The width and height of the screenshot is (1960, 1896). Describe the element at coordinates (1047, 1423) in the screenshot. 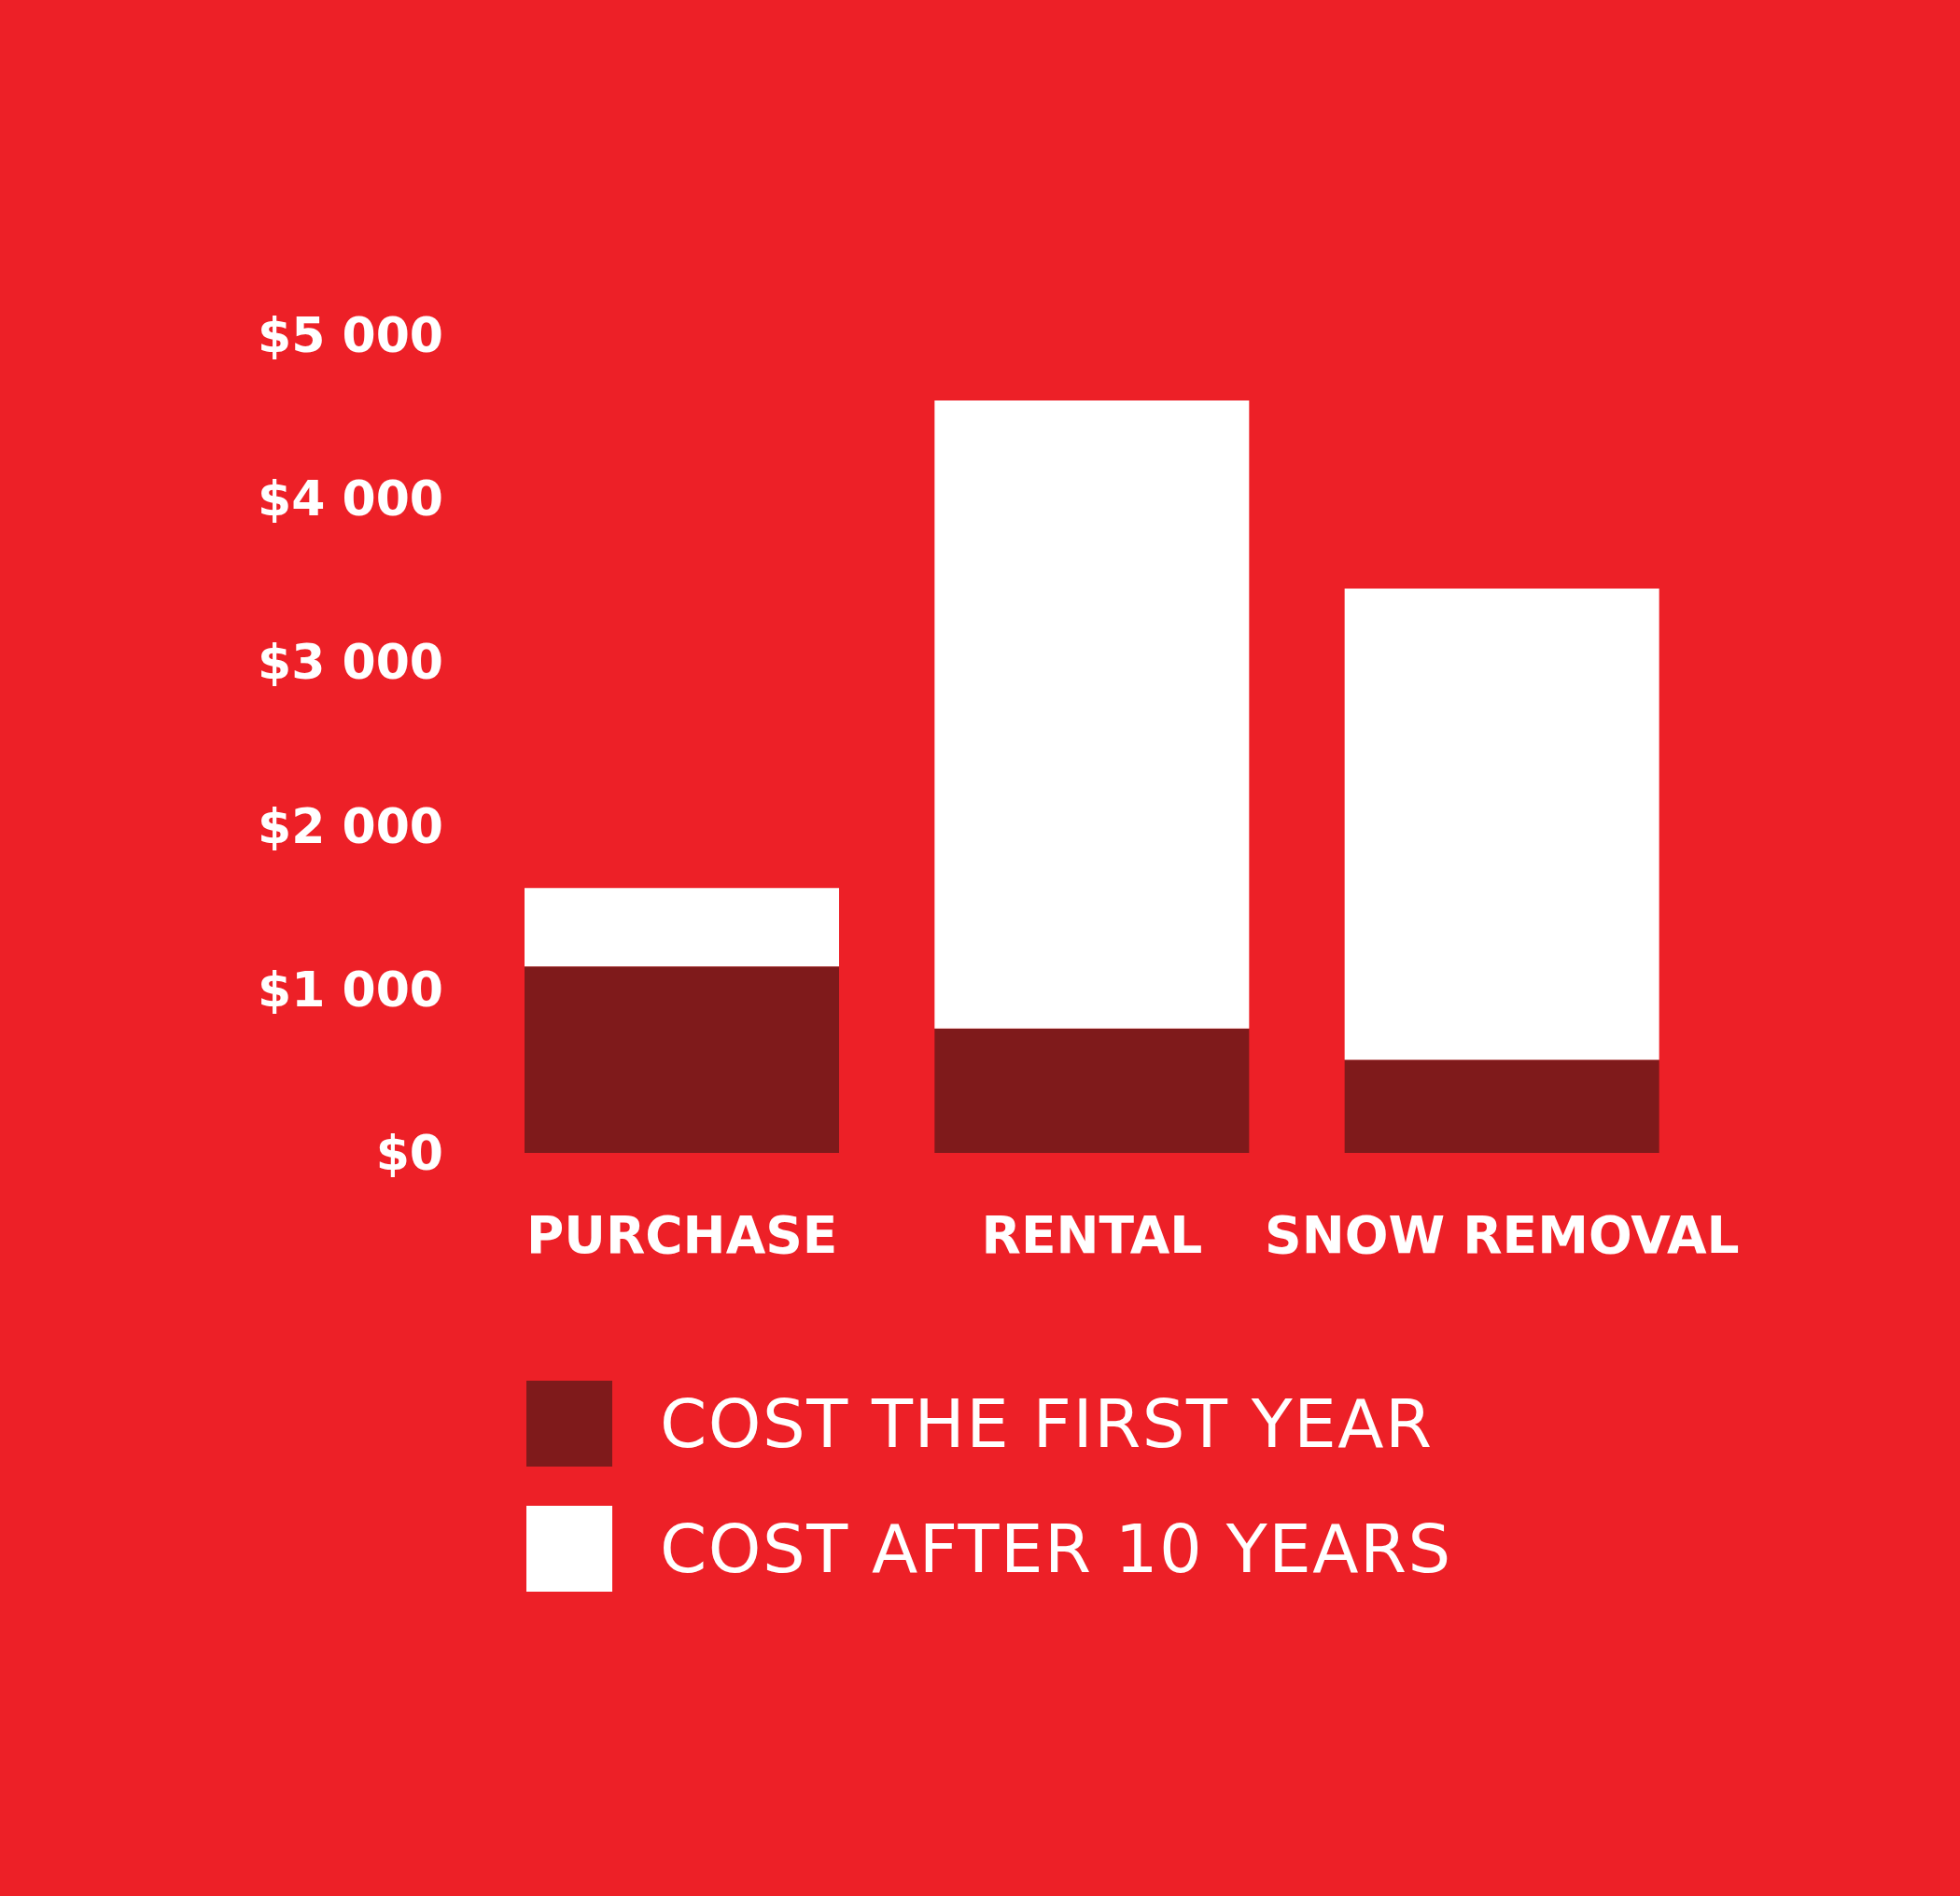

I see `legend-label: COST THE FIRST YEAR` at that location.